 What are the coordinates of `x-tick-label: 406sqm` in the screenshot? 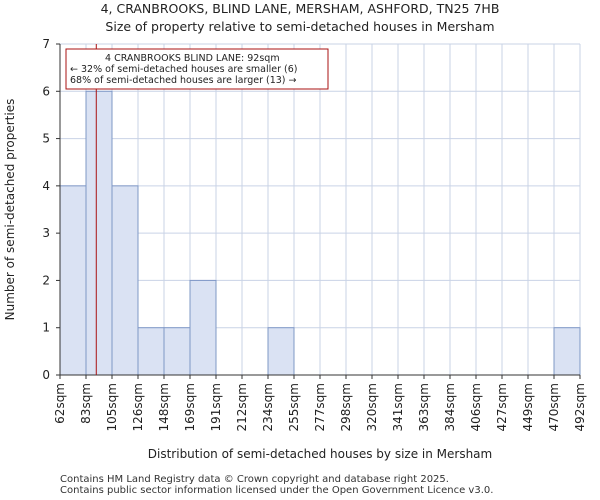 It's located at (476, 407).